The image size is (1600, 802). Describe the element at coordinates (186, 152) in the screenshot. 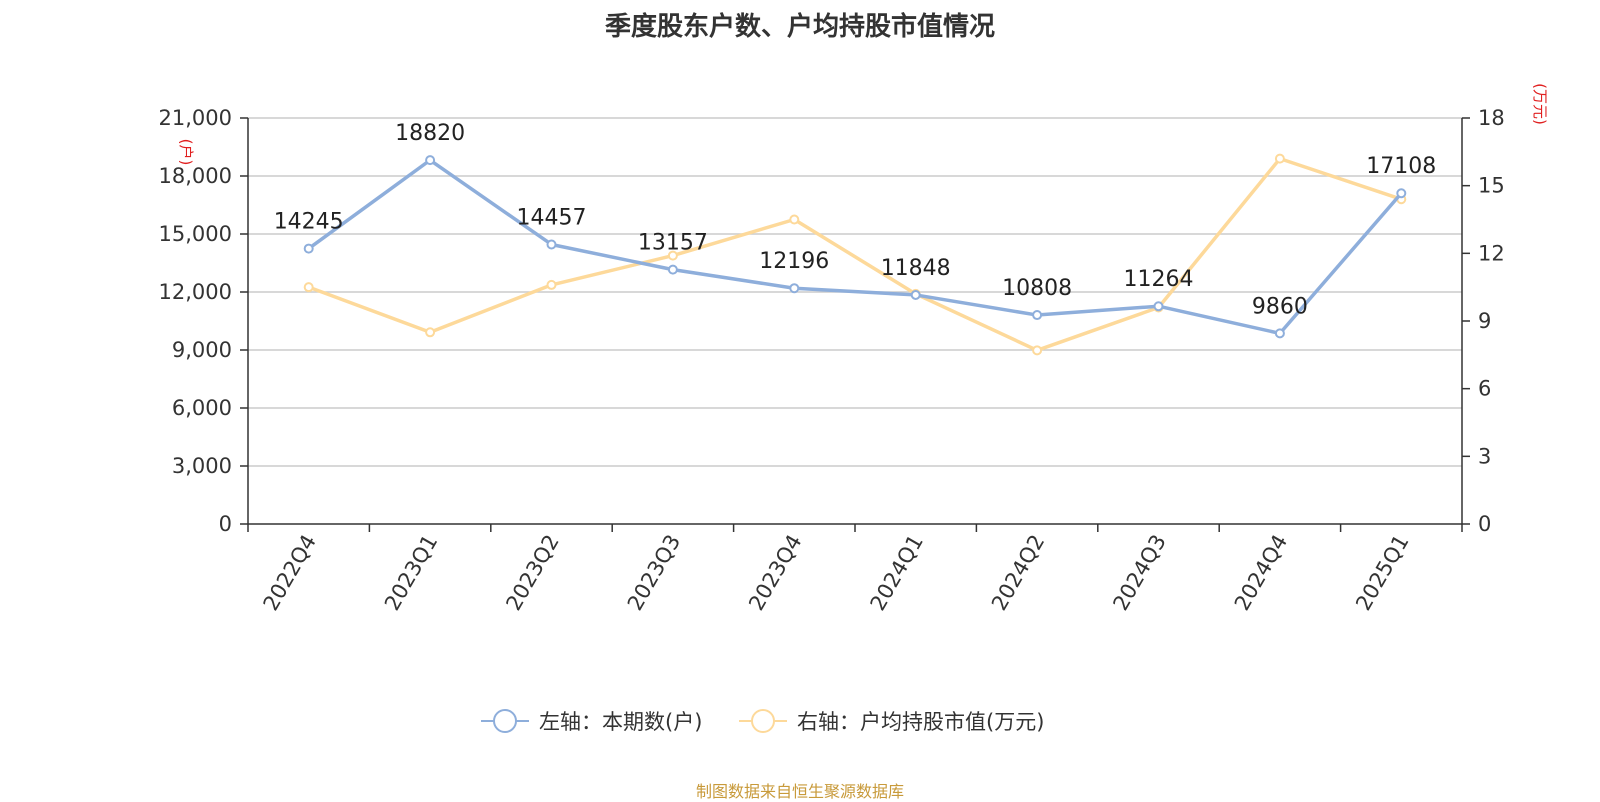

I see `left-axis-unit: (户)` at that location.